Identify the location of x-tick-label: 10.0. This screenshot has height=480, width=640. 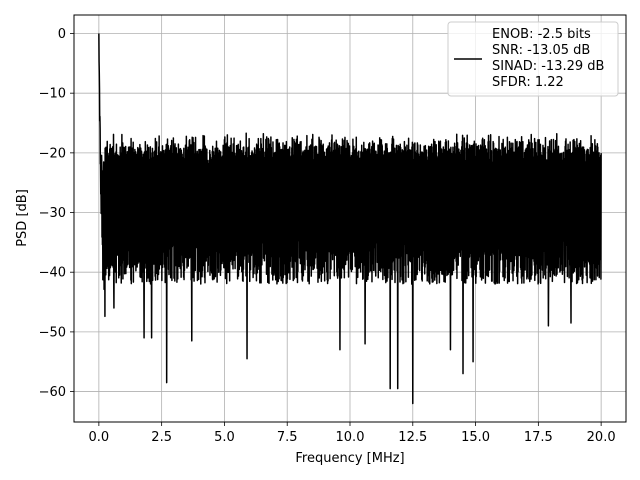
(350, 437).